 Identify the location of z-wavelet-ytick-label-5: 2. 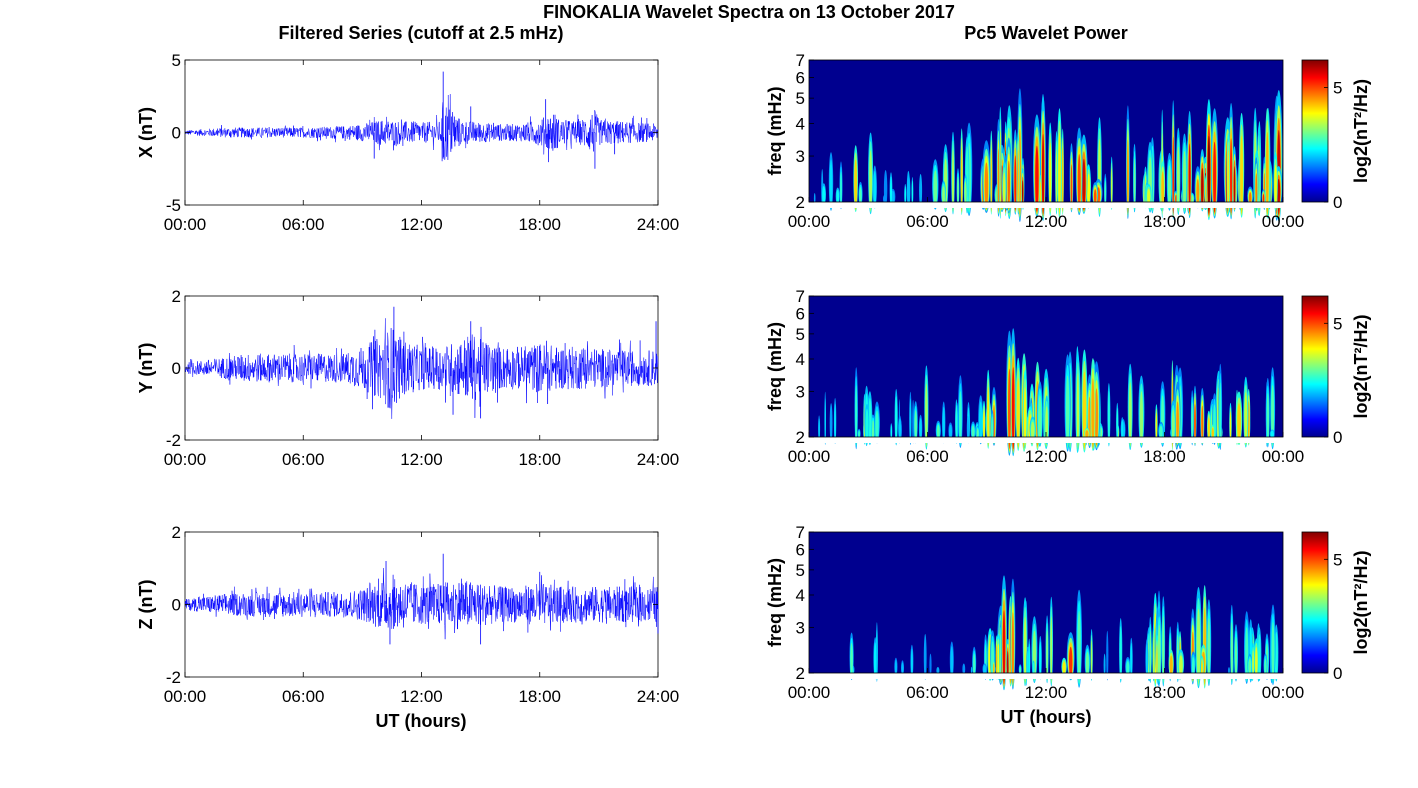
(800, 673).